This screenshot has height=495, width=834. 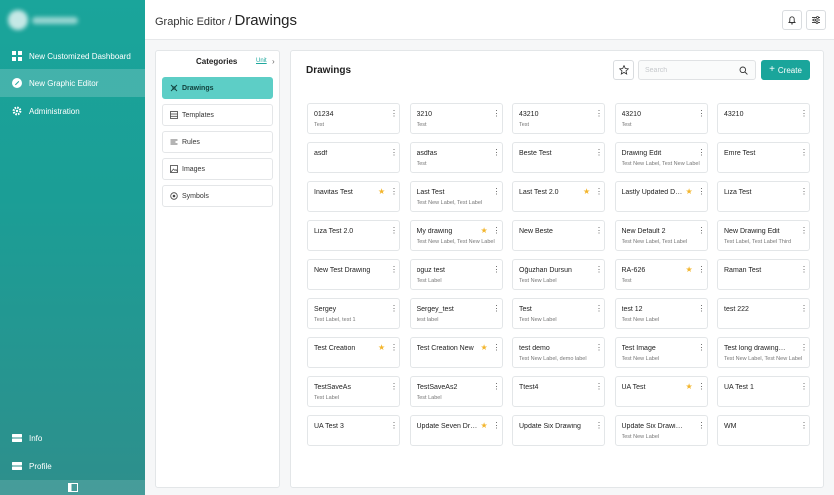 What do you see at coordinates (353, 391) in the screenshot?
I see `drawing-card: TestSaveAs Test Label ⋮` at bounding box center [353, 391].